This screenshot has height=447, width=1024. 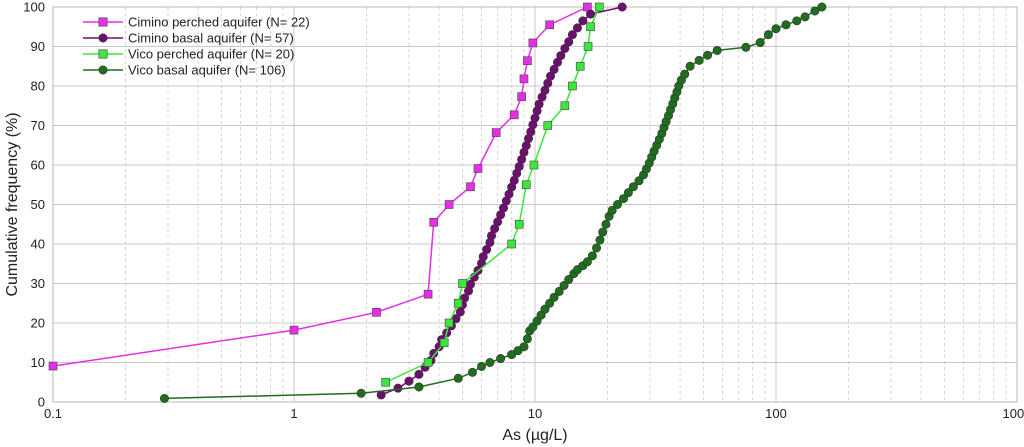 I want to click on legend-label: Vico perched aquifer (N= 20), so click(x=211, y=54).